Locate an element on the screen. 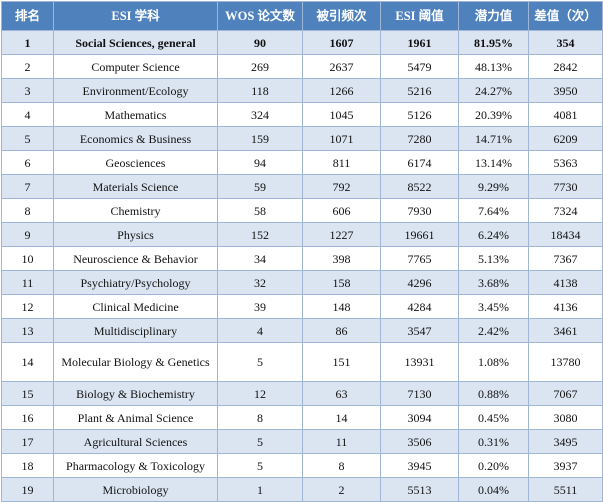 This screenshot has height=502, width=603. rank-cell: 1 is located at coordinates (27, 42).